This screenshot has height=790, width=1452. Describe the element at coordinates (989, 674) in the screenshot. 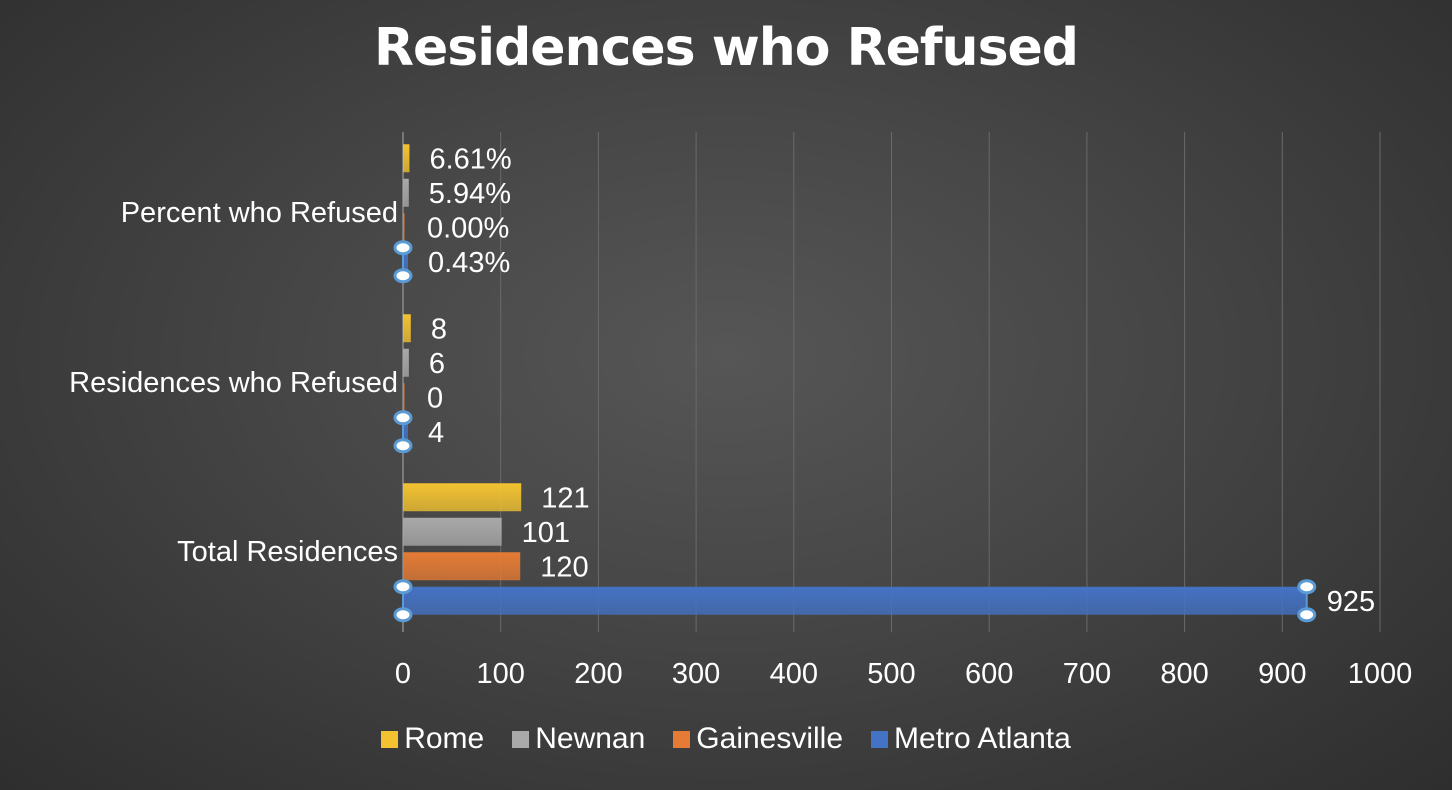

I see `x-tick-label: 600` at that location.